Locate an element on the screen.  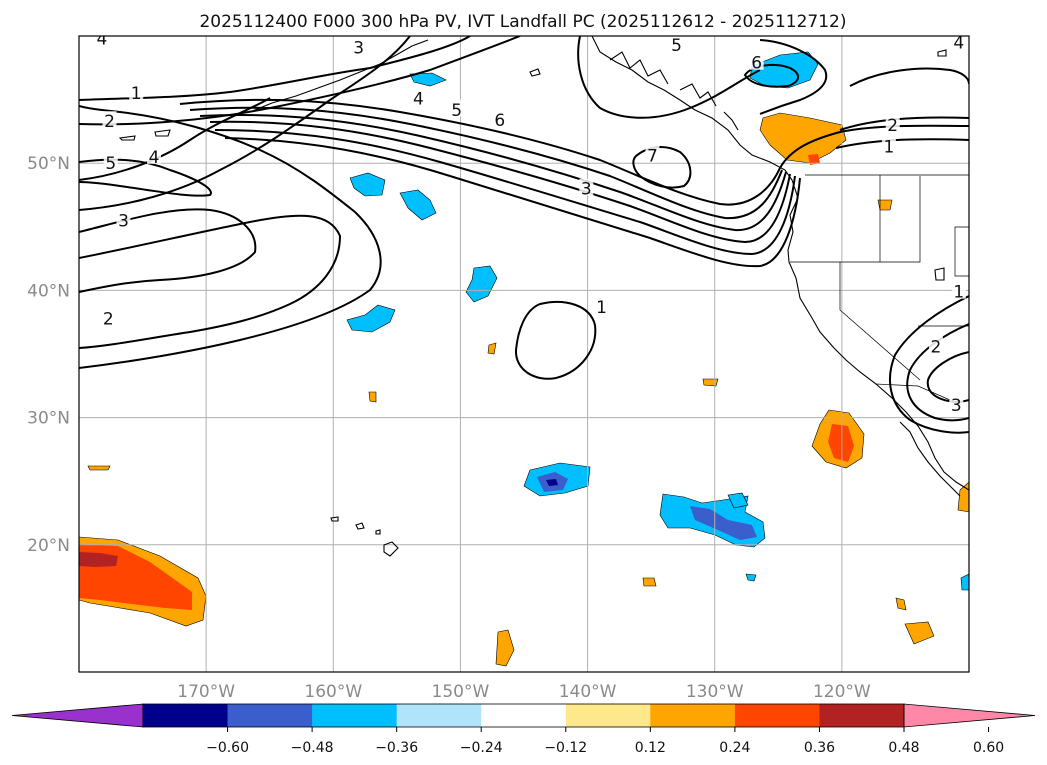
contour-6-alaska-closed is located at coordinates (771, 75).